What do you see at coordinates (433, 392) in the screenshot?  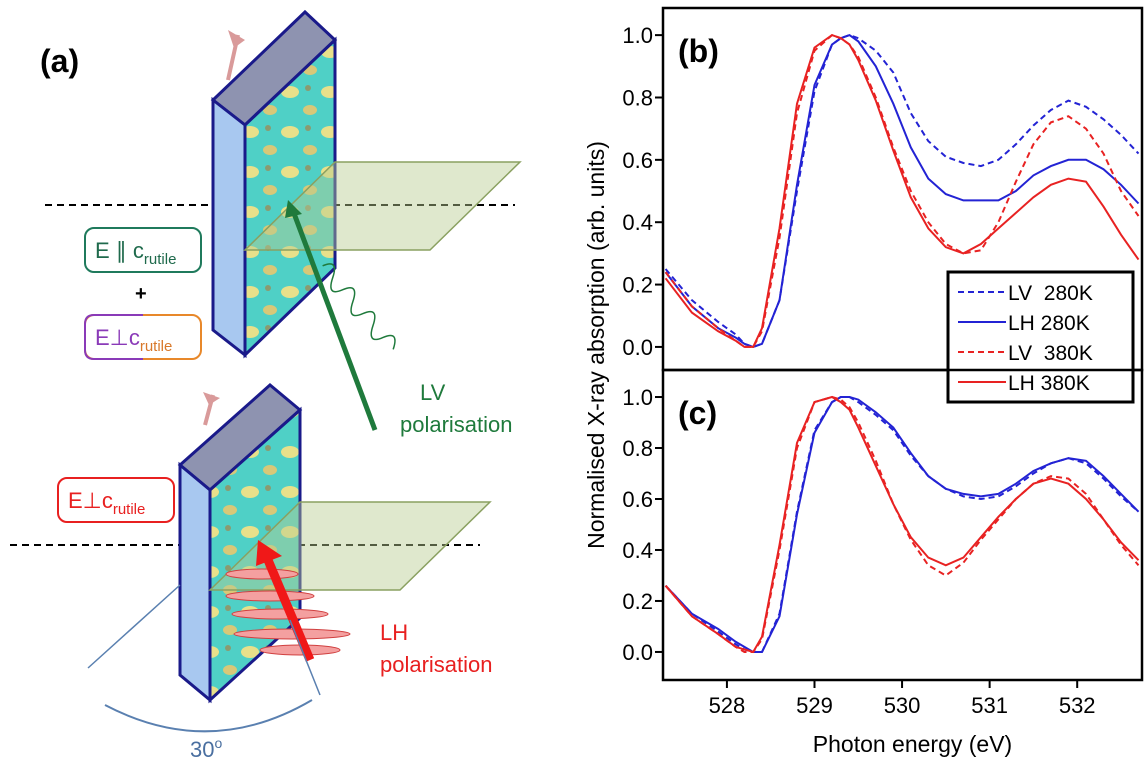 I see `beam-label: LV` at bounding box center [433, 392].